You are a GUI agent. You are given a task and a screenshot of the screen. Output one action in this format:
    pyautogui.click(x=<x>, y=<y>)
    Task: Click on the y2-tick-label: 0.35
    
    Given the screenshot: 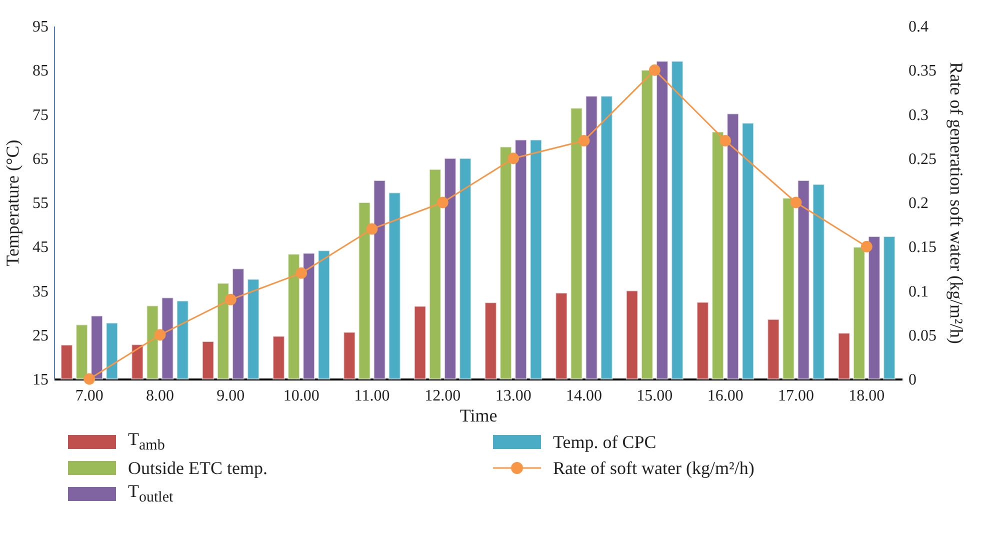 What is the action you would take?
    pyautogui.click(x=922, y=71)
    